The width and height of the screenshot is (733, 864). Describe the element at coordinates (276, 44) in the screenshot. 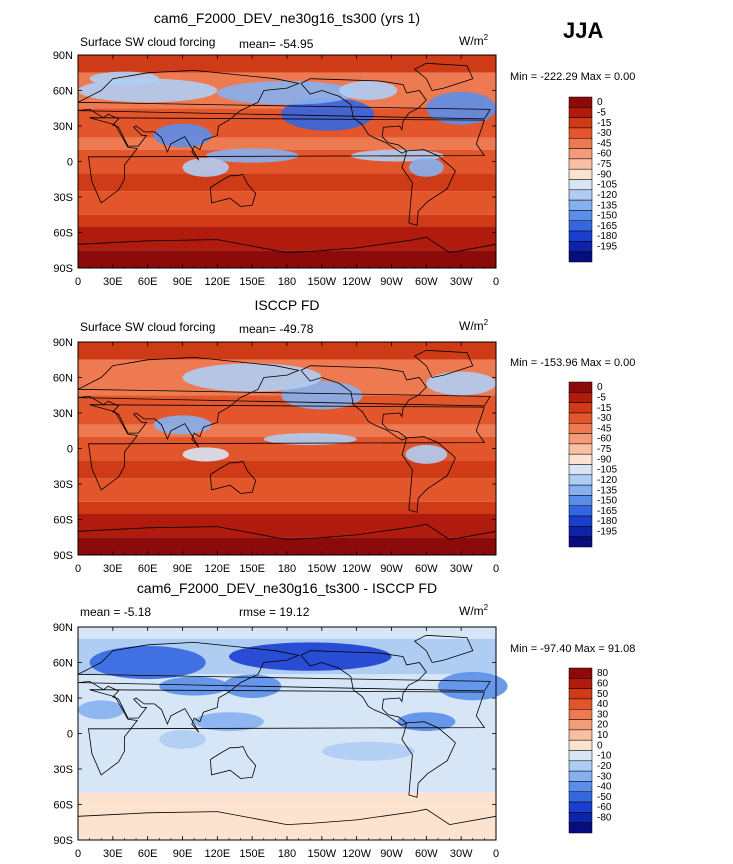

I see `panel-1-mean-label: mean= -54.95` at that location.